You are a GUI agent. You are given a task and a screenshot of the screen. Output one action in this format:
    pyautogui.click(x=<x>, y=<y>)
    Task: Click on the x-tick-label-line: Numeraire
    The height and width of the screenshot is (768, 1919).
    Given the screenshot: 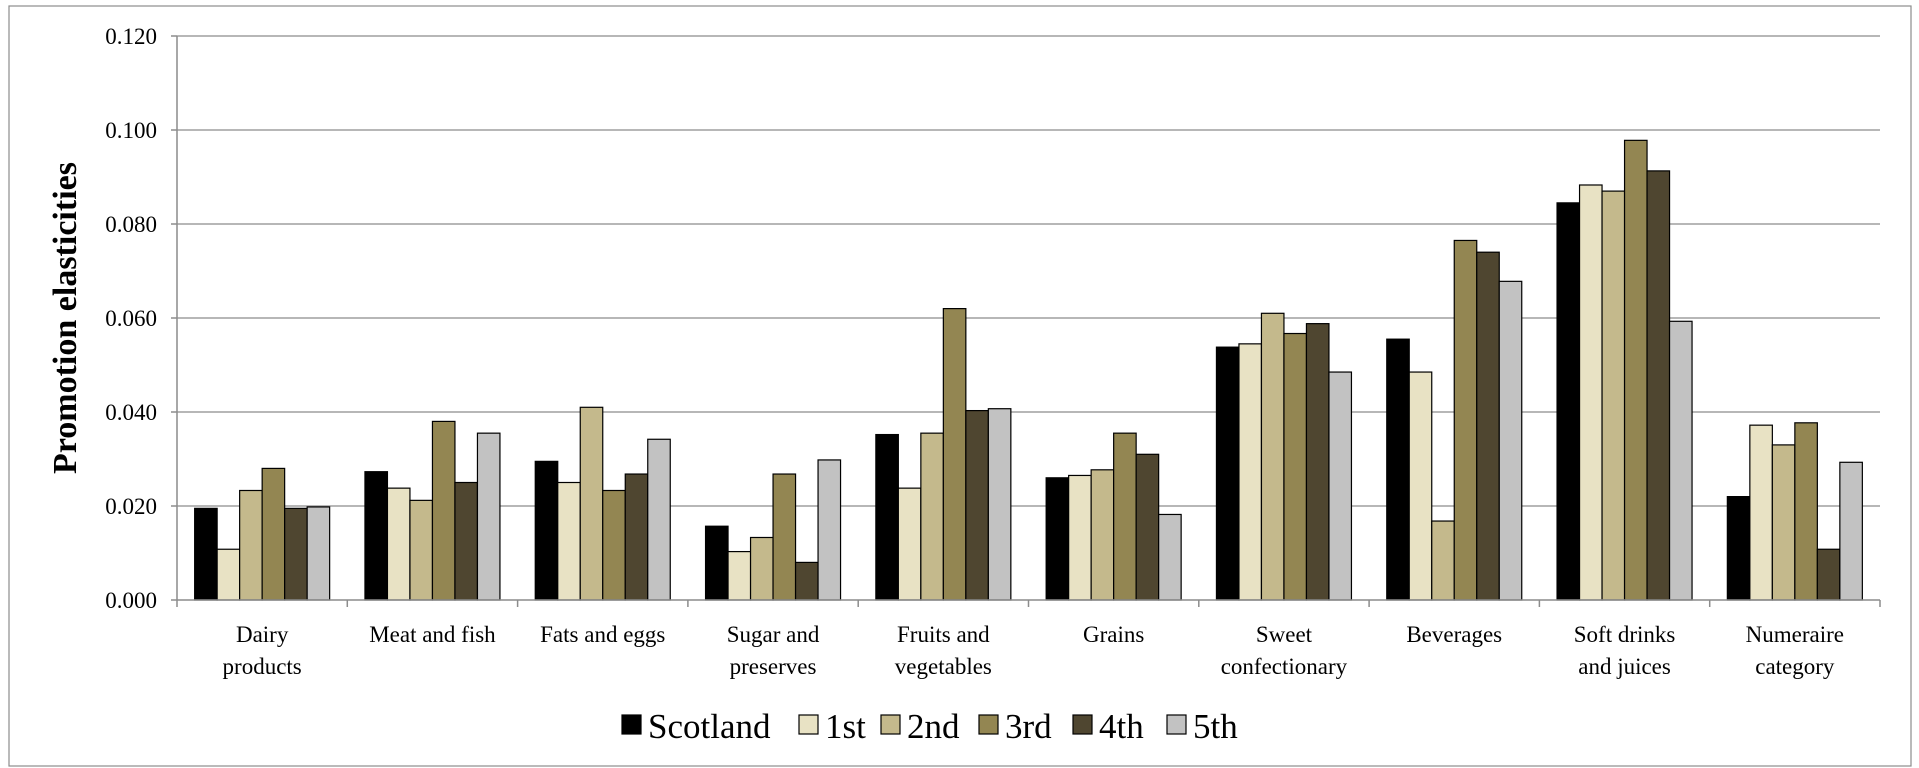 What is the action you would take?
    pyautogui.click(x=1795, y=634)
    